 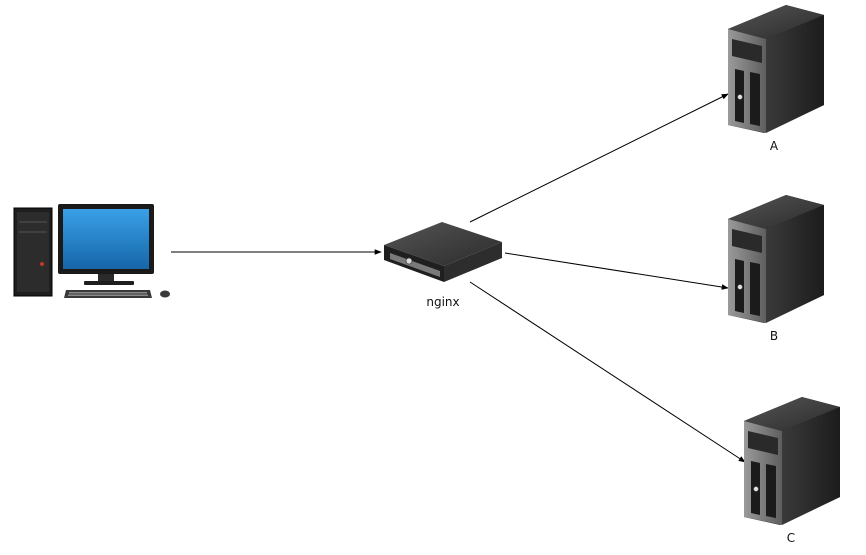 What do you see at coordinates (791, 538) in the screenshot?
I see `server-c-label: C` at bounding box center [791, 538].